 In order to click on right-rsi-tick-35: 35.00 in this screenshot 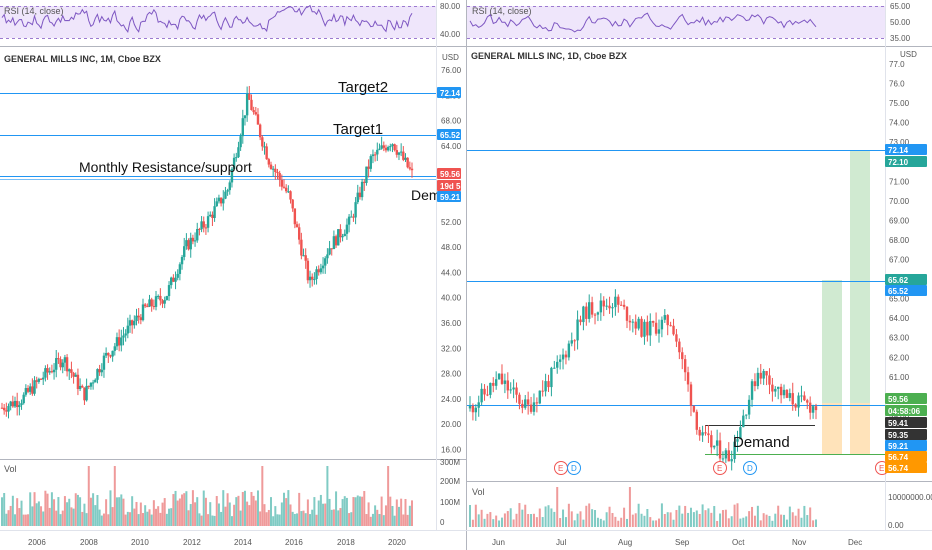, I will do `click(900, 38)`.